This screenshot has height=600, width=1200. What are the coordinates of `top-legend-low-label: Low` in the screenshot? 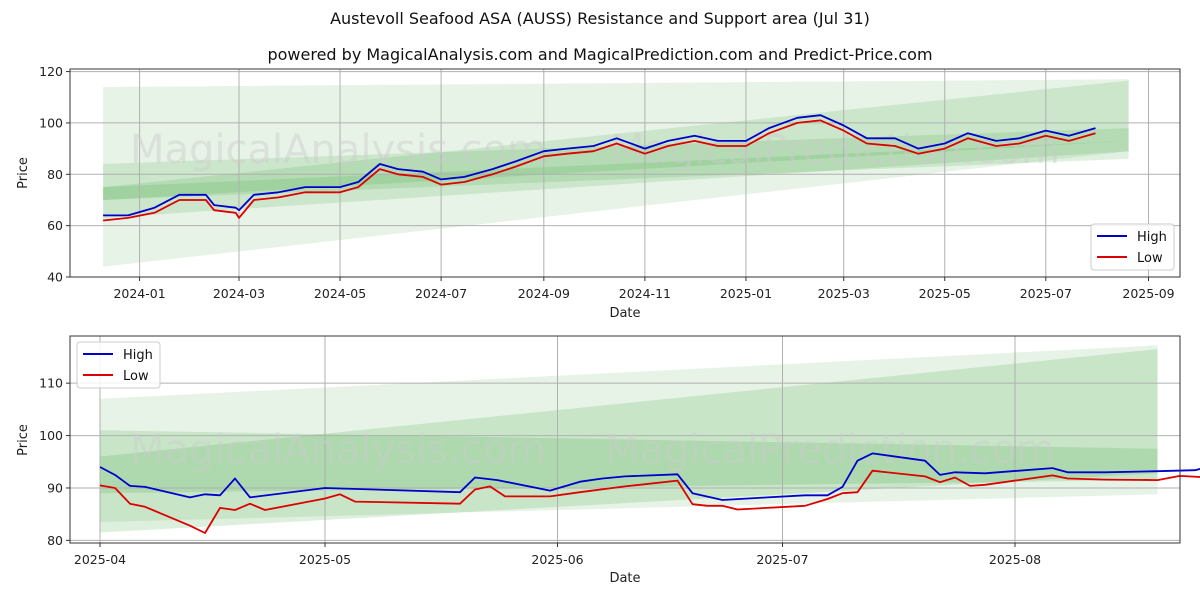 It's located at (1150, 258).